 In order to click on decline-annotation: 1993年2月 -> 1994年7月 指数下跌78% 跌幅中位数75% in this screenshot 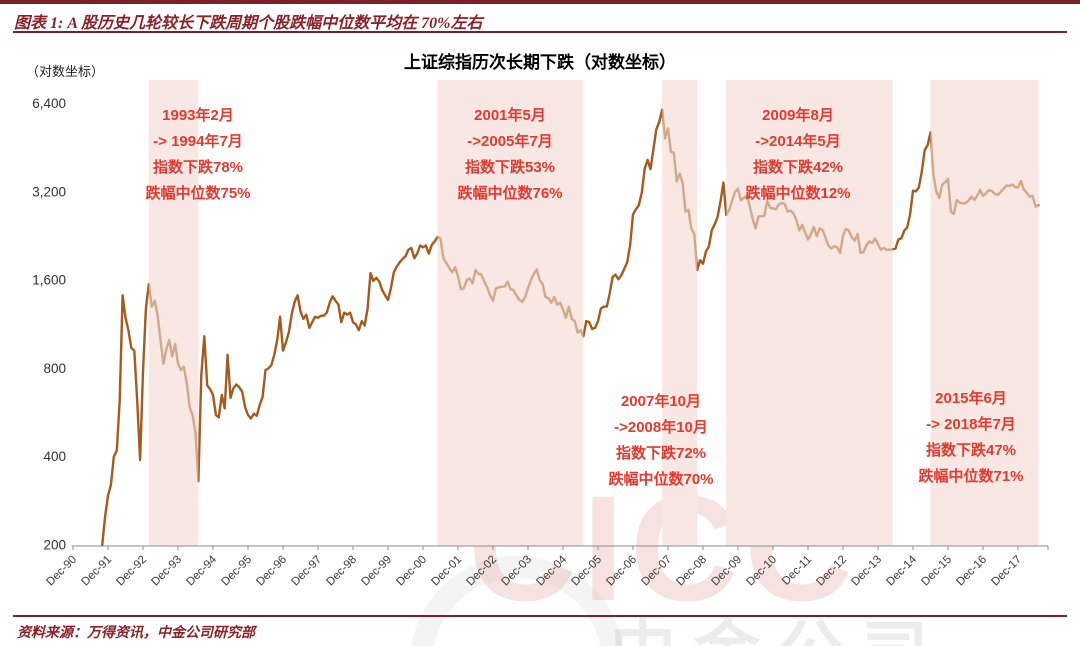, I will do `click(198, 155)`.